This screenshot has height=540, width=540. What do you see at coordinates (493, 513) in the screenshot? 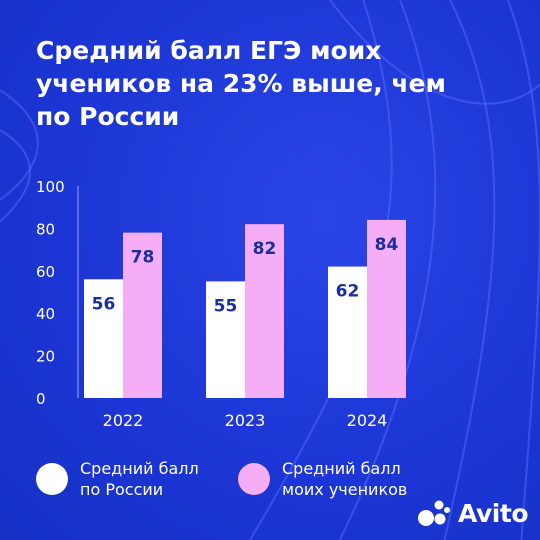
I see `avito-logo-text: Avito` at bounding box center [493, 513].